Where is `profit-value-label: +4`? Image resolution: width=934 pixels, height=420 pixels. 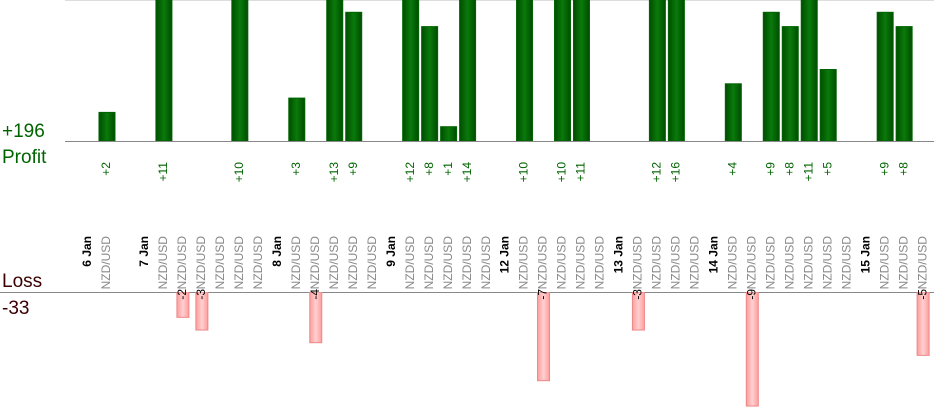 profit-value-label: +4 is located at coordinates (732, 169).